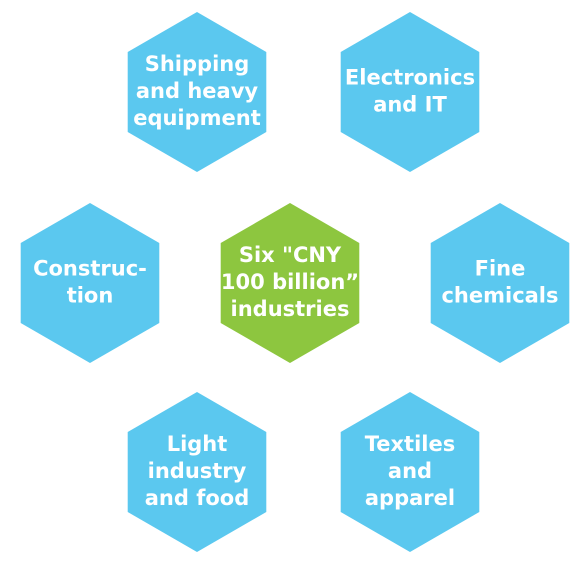 The width and height of the screenshot is (581, 564). I want to click on node-label: Light, so click(197, 444).